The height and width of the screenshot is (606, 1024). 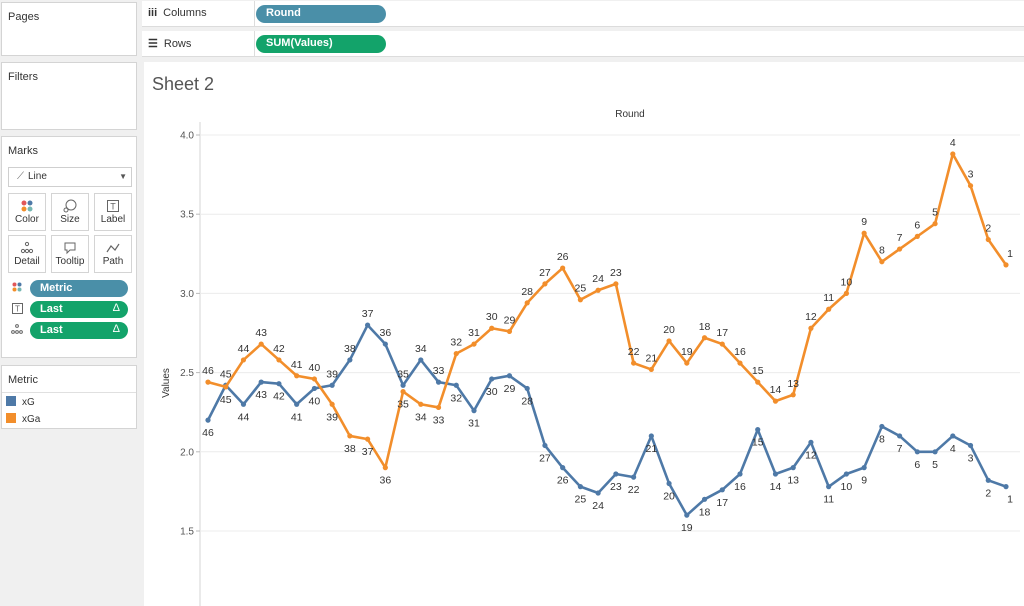 What do you see at coordinates (28, 402) in the screenshot?
I see `legend-label-xg: xG` at bounding box center [28, 402].